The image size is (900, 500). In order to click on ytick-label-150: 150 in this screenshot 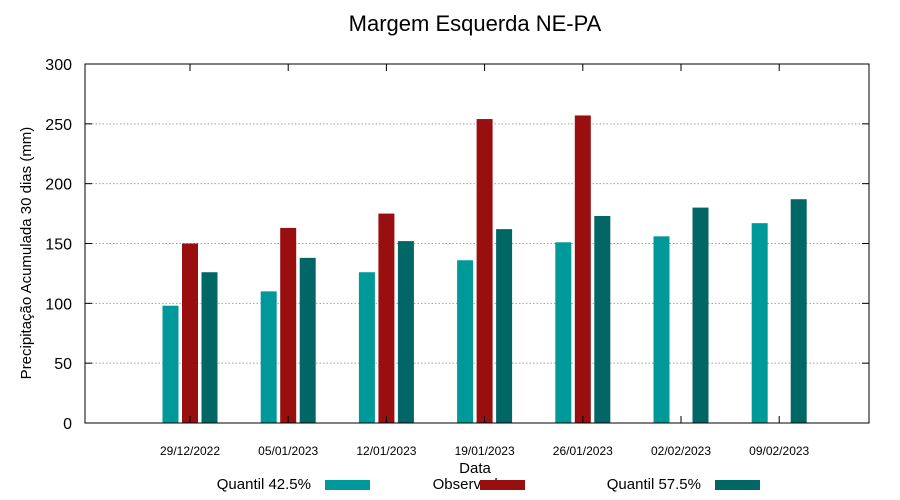, I will do `click(58, 245)`.